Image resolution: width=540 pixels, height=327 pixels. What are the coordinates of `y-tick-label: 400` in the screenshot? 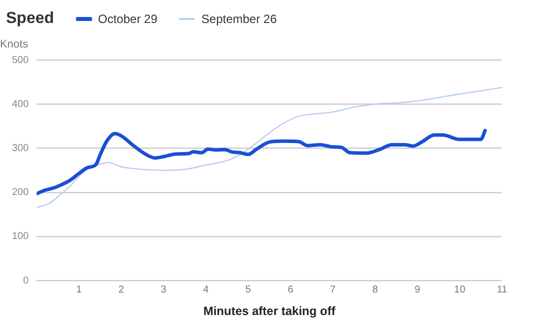 It's located at (21, 104).